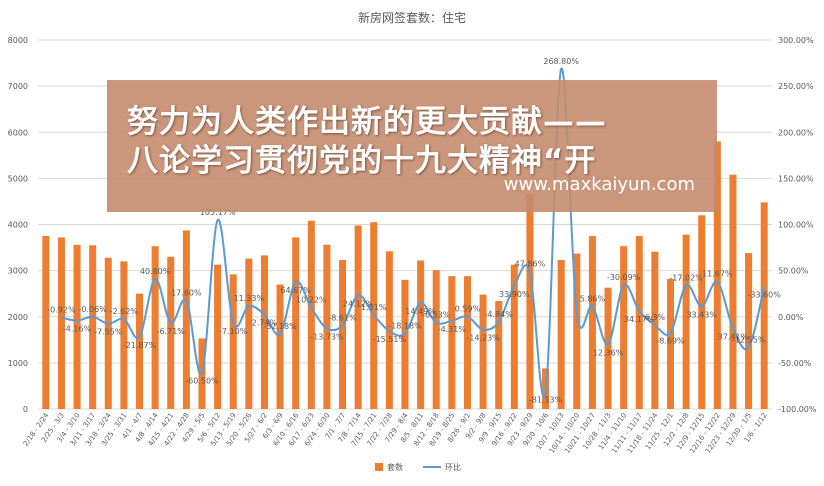 The image size is (824, 486). Describe the element at coordinates (367, 122) in the screenshot. I see `watermark-line-1: 努力为人类作出新的更大贡献——` at that location.